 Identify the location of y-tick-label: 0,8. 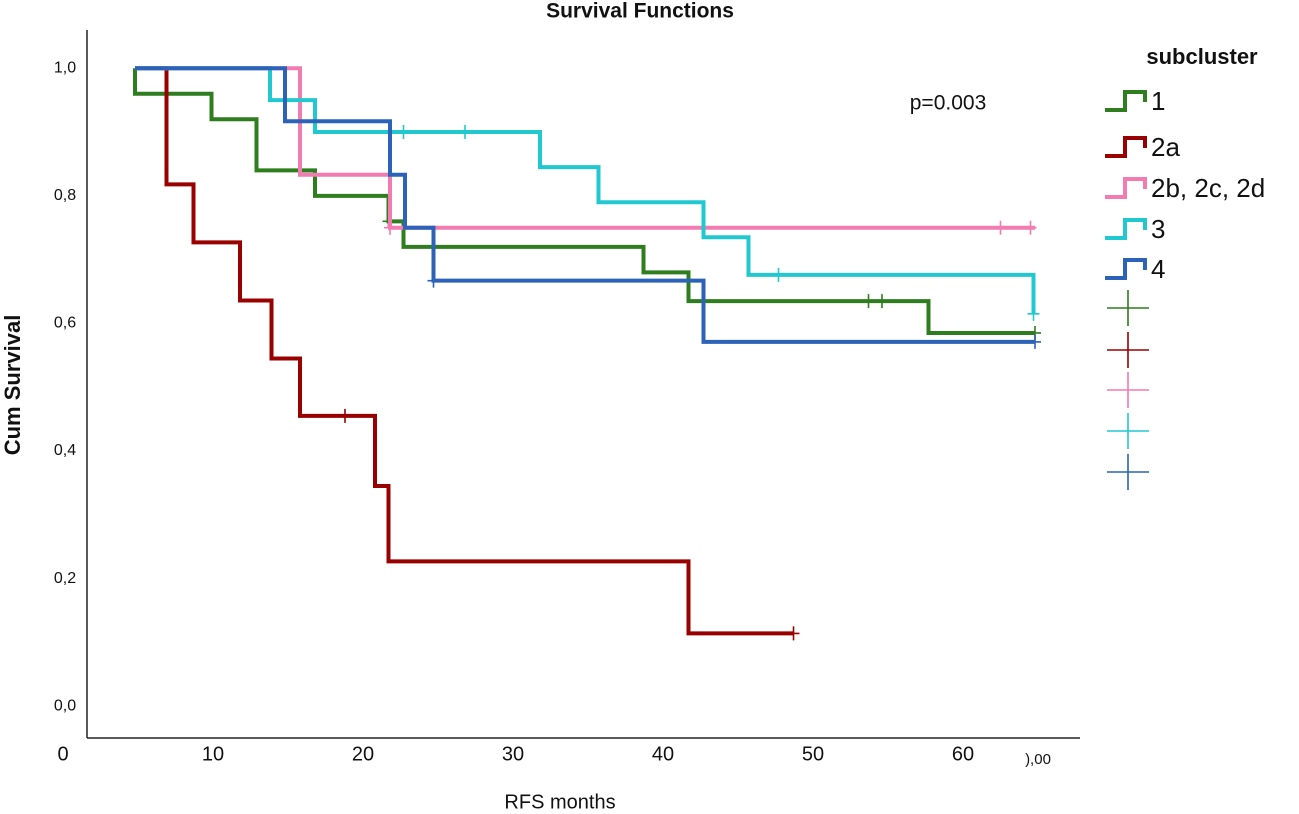
(65, 195).